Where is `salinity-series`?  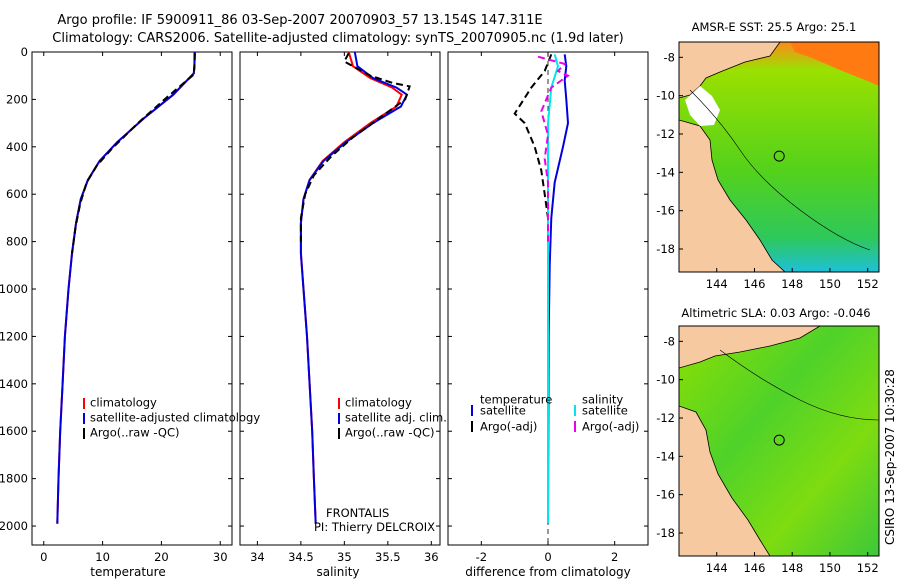
salinity-series is located at coordinates (355, 287).